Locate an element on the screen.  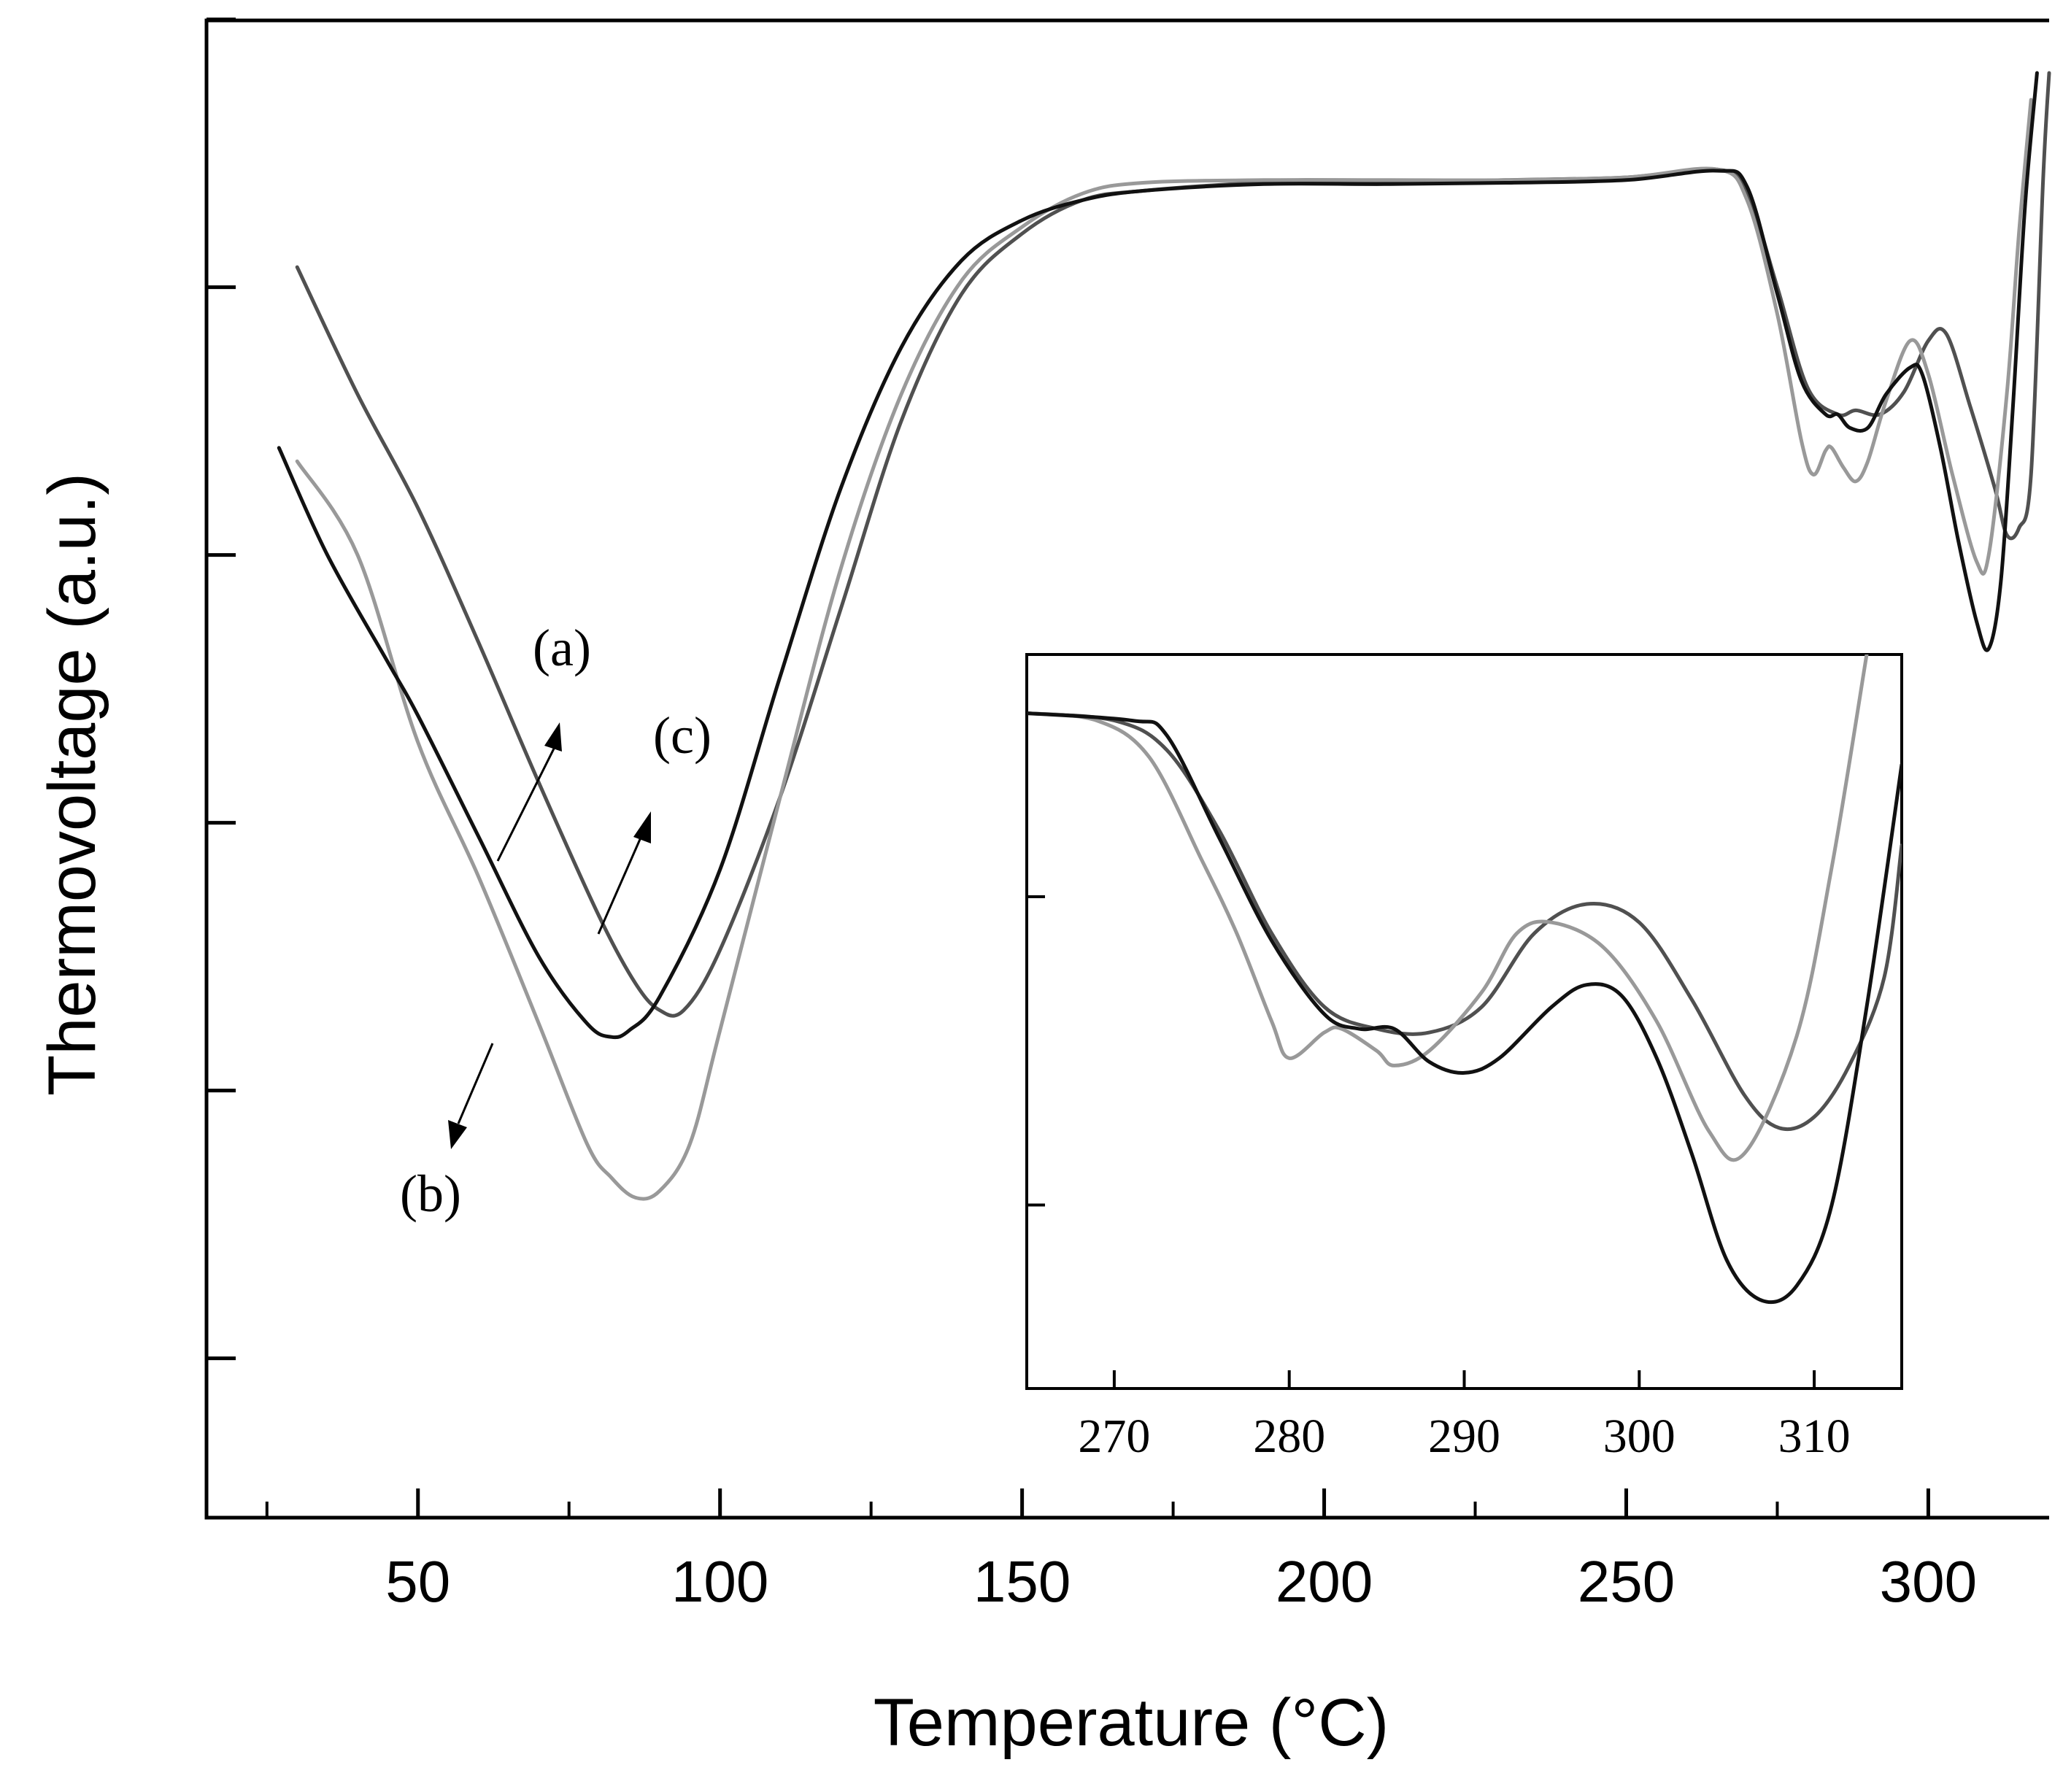
inset-x-axis-tick-labels: 270 280 290 300 310 is located at coordinates (1464, 1436).